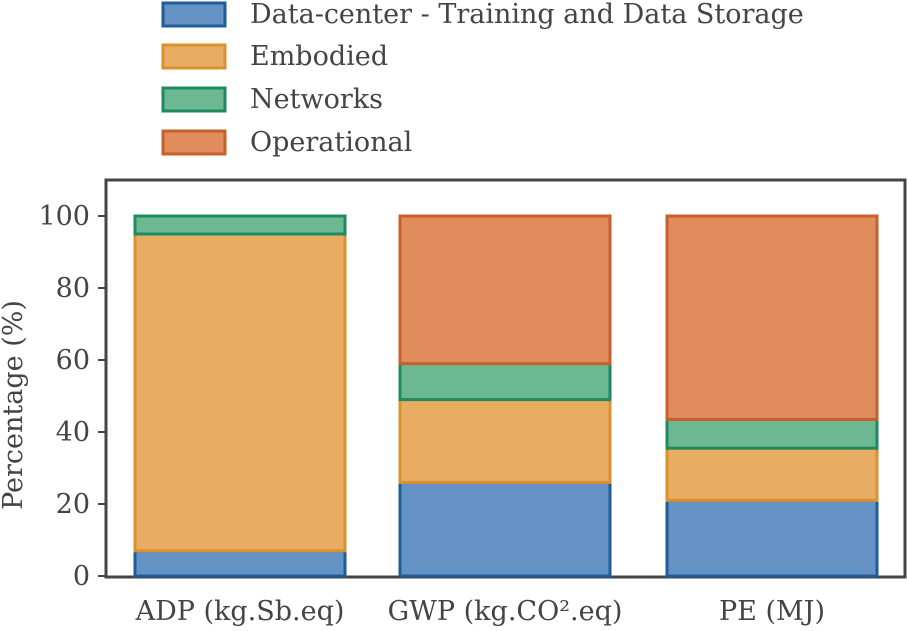  I want to click on bar-gwp-kg-co-eq-networks, so click(505, 382).